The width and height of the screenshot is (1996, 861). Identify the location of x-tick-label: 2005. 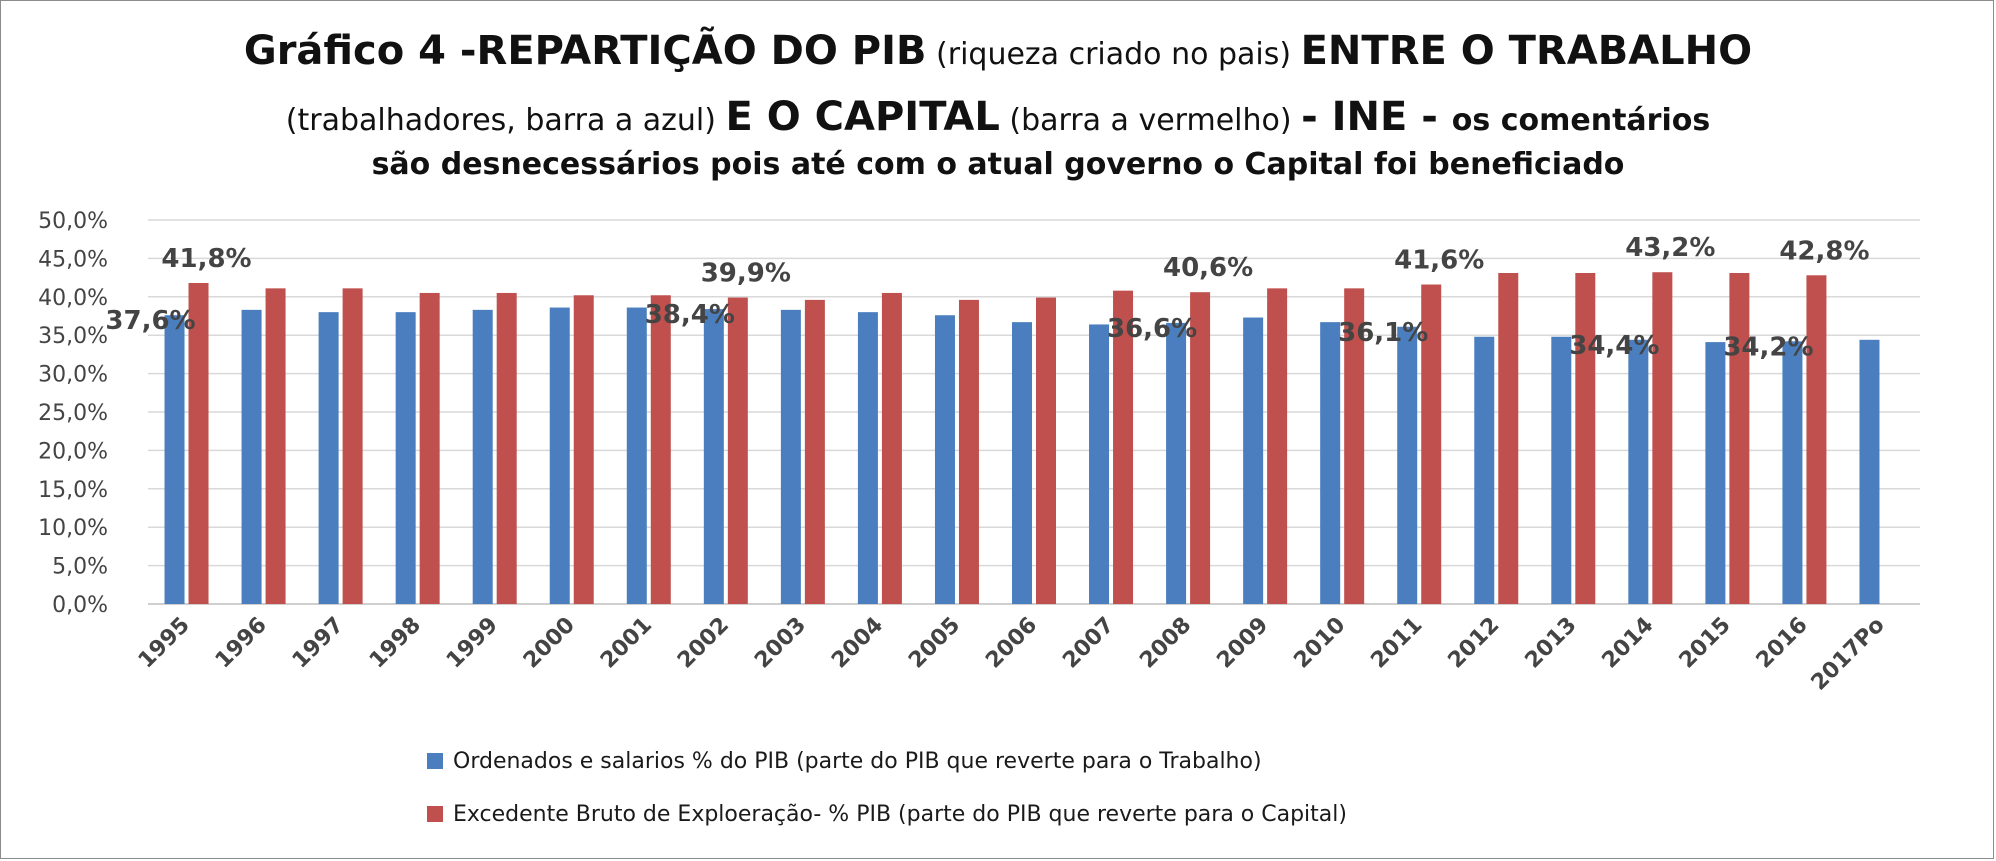
(934, 643).